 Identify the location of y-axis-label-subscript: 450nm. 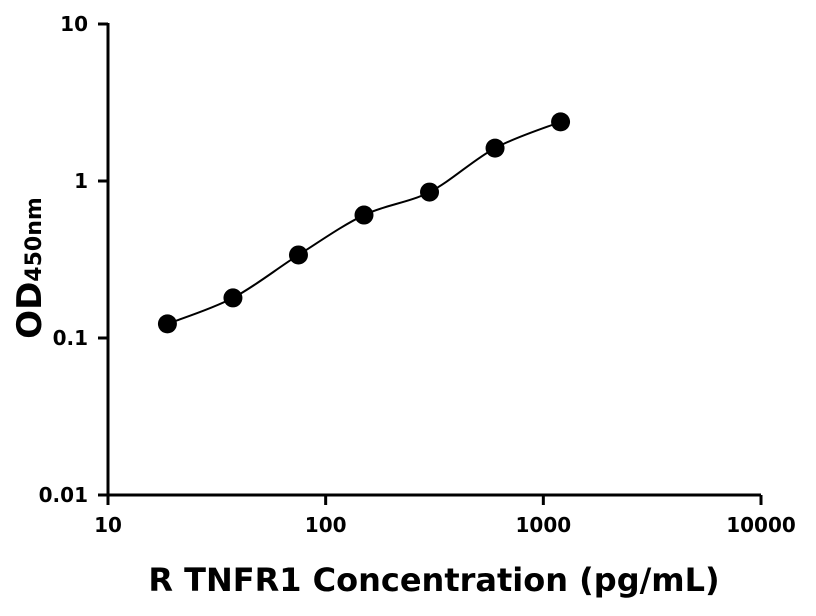
(34, 239).